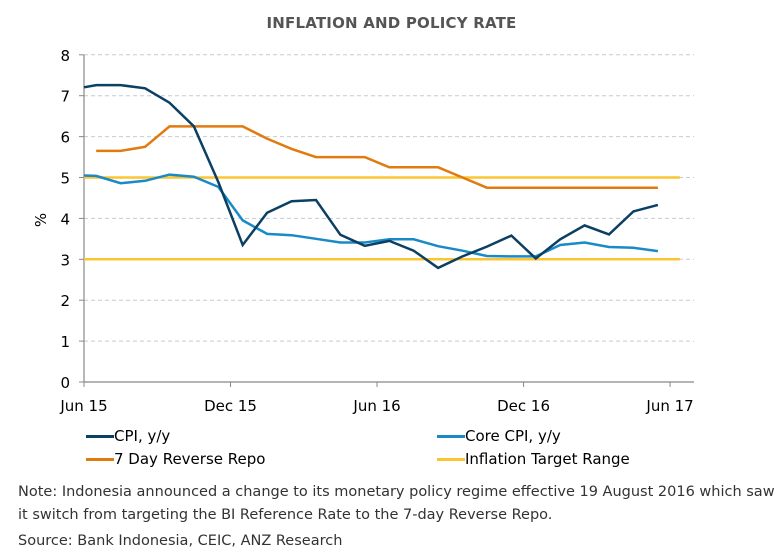  I want to click on legend-item-core-cpi: Core CPI, y/y, so click(499, 436).